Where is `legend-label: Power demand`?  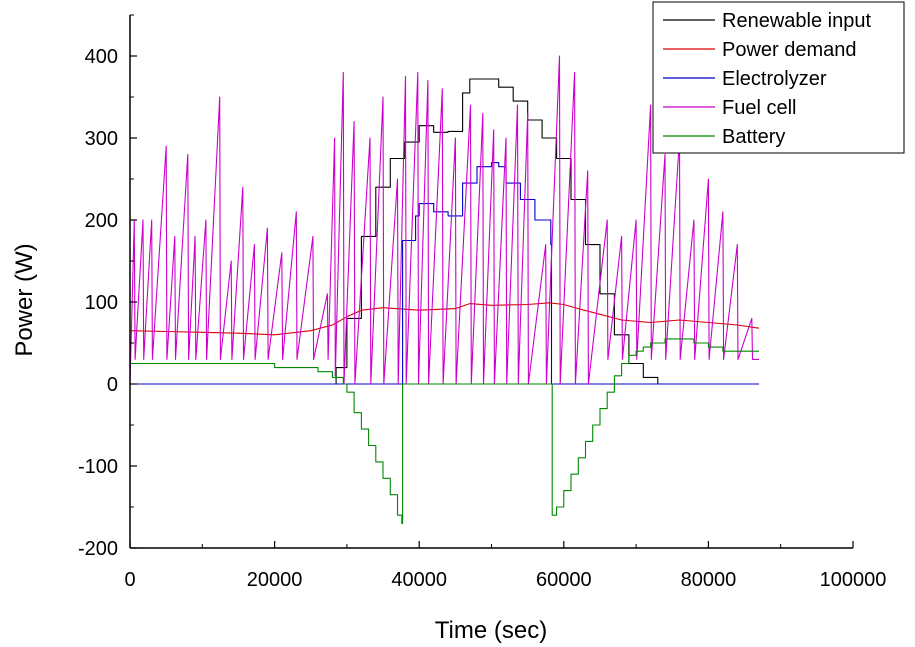 legend-label: Power demand is located at coordinates (789, 50).